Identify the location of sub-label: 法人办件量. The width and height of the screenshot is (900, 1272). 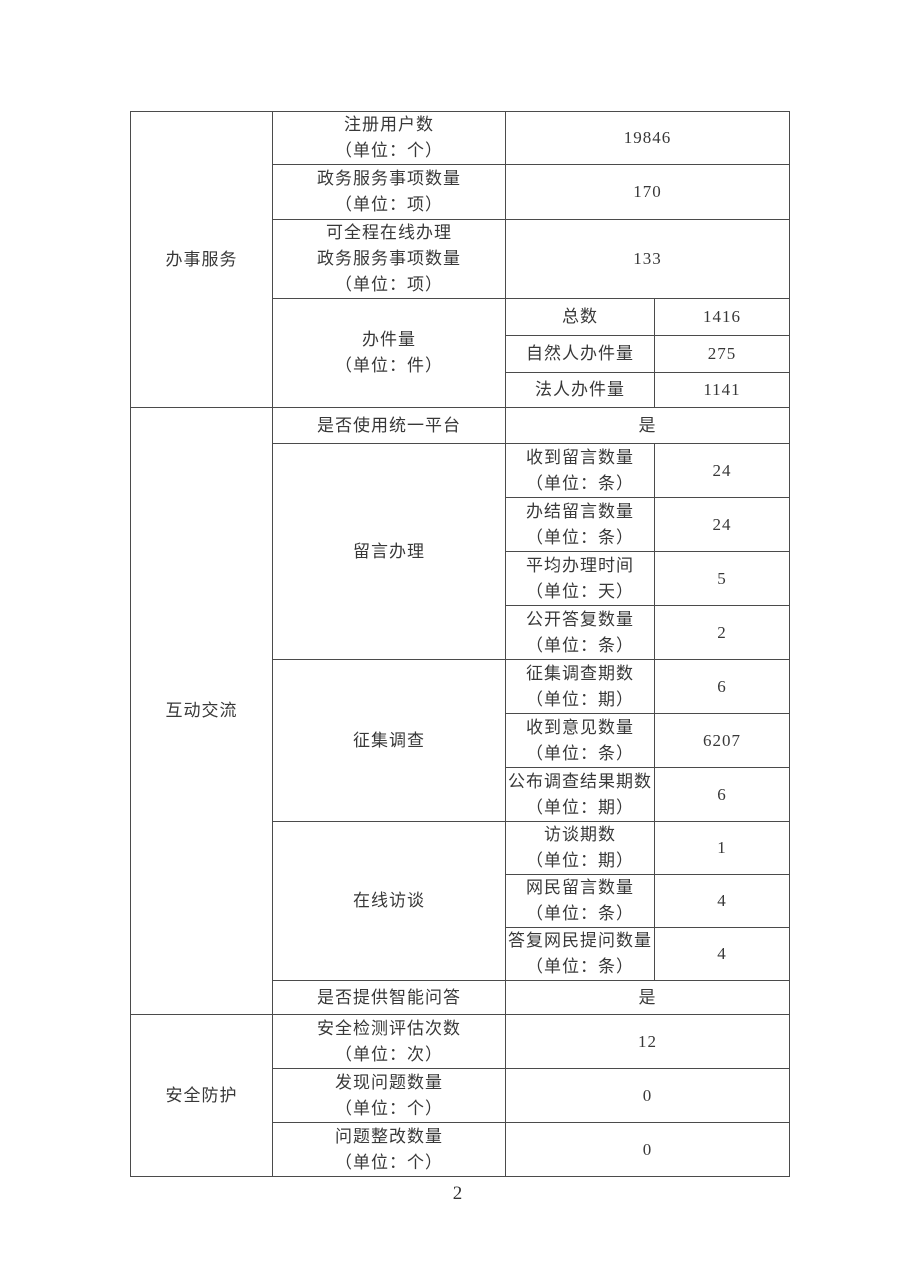
(580, 390).